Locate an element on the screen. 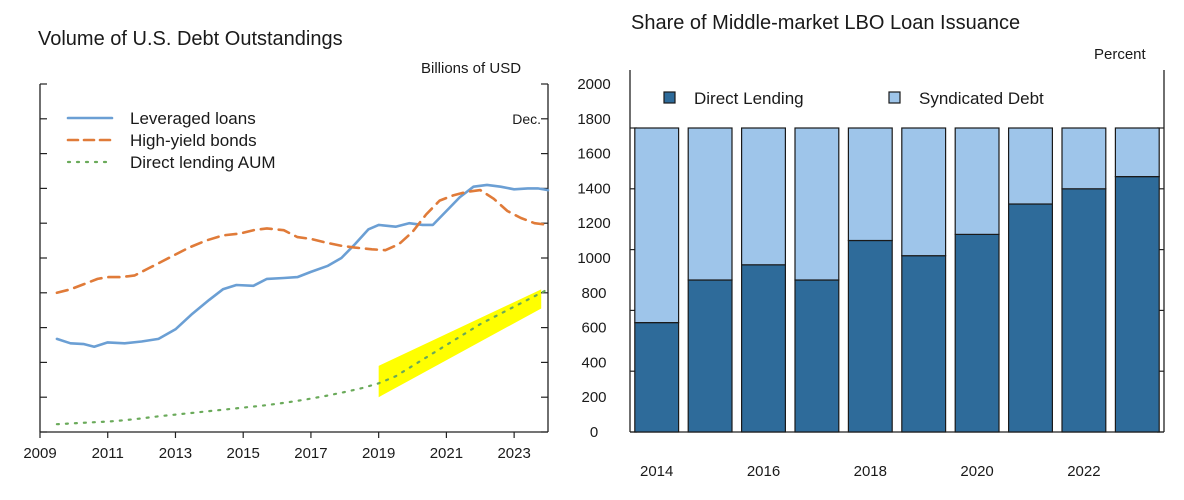 The image size is (1184, 500). bar-x-tick-label: 2018 is located at coordinates (870, 471).